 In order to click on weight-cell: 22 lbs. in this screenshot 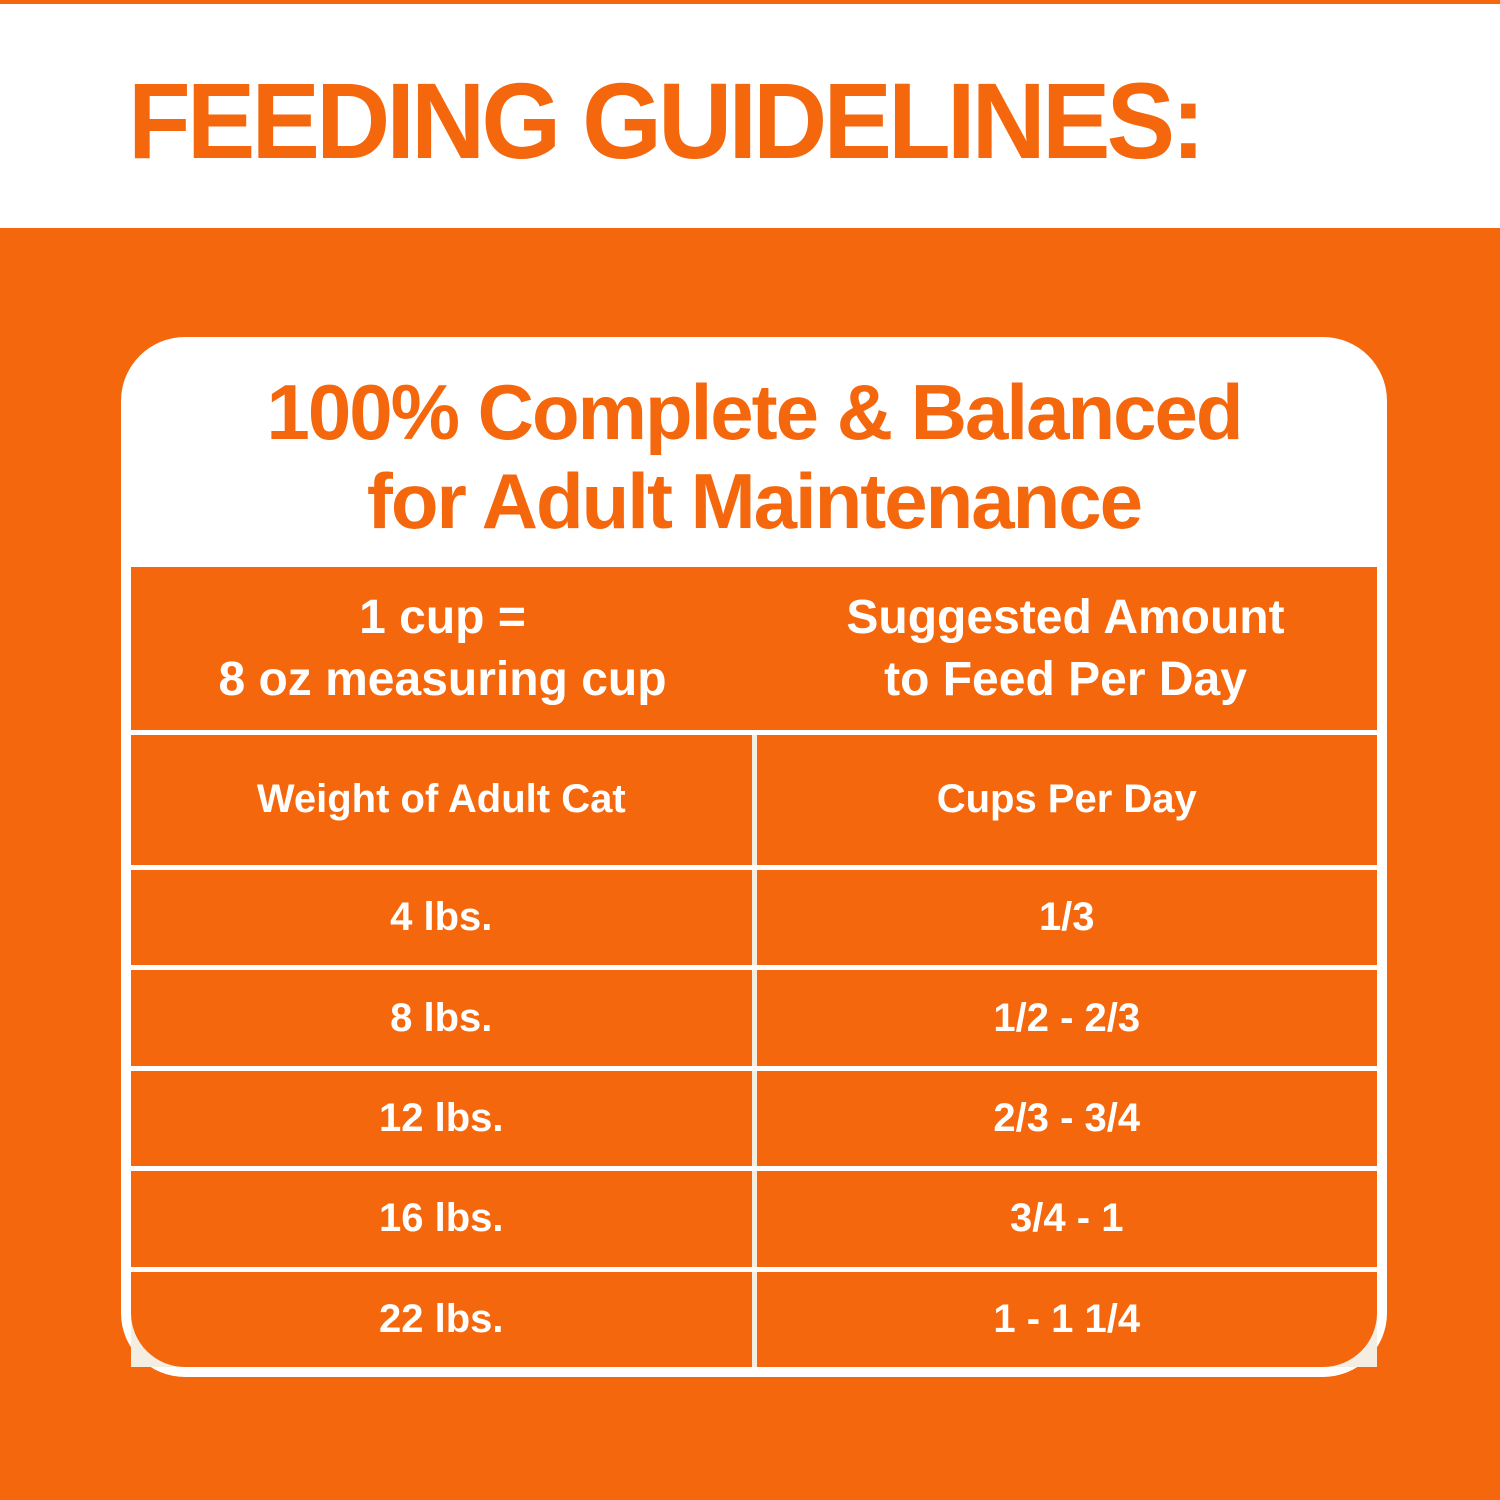, I will do `click(441, 1319)`.